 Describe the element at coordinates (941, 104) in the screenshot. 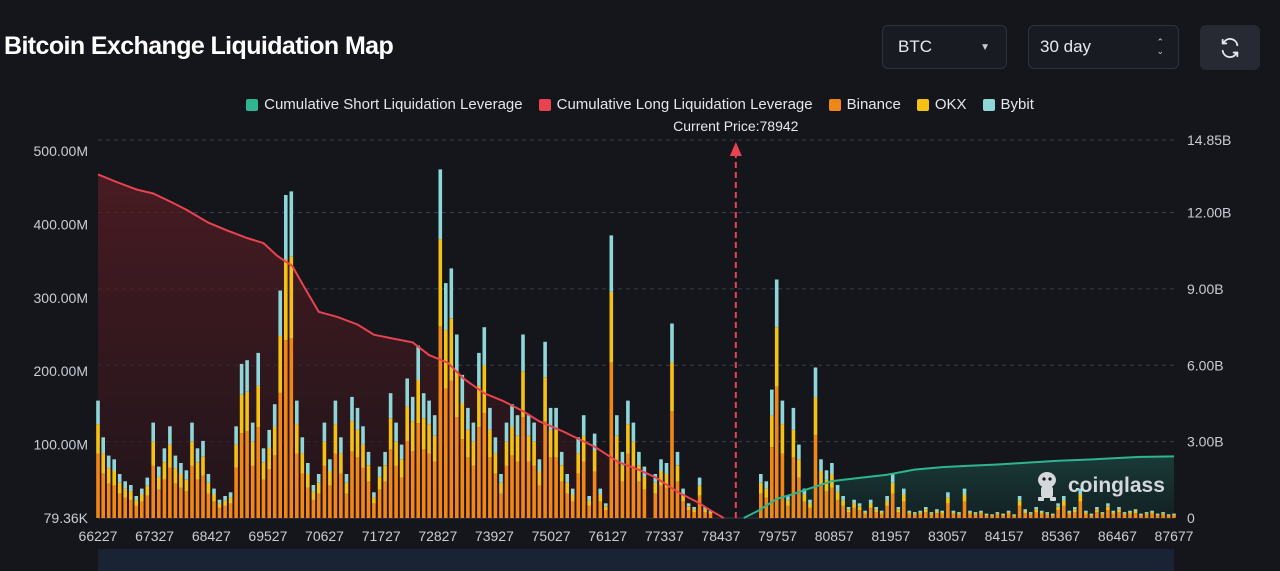

I see `legend-item-okx: OKX` at that location.